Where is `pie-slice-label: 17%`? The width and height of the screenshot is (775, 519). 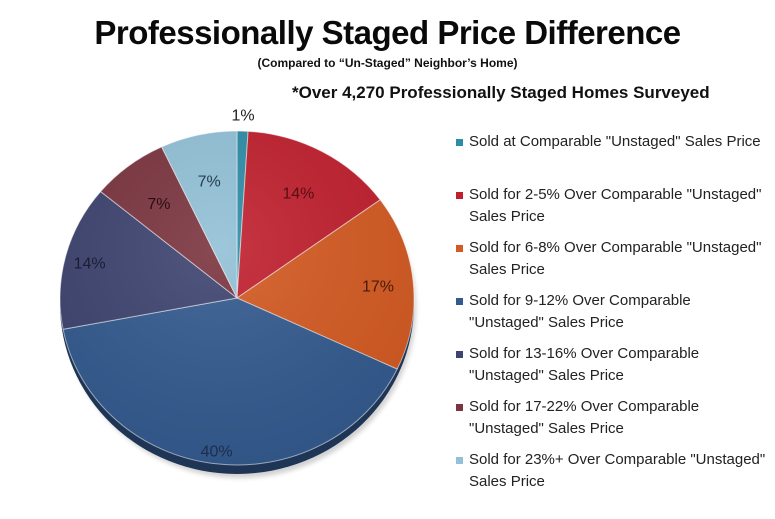
pie-slice-label: 17% is located at coordinates (378, 286).